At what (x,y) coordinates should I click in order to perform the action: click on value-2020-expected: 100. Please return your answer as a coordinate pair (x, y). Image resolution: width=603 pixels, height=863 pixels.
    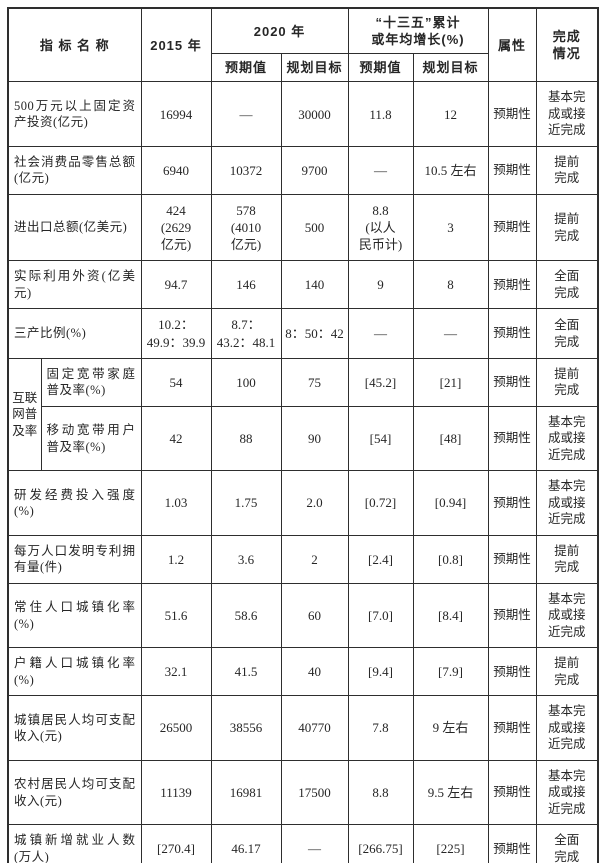
    Looking at the image, I should click on (246, 382).